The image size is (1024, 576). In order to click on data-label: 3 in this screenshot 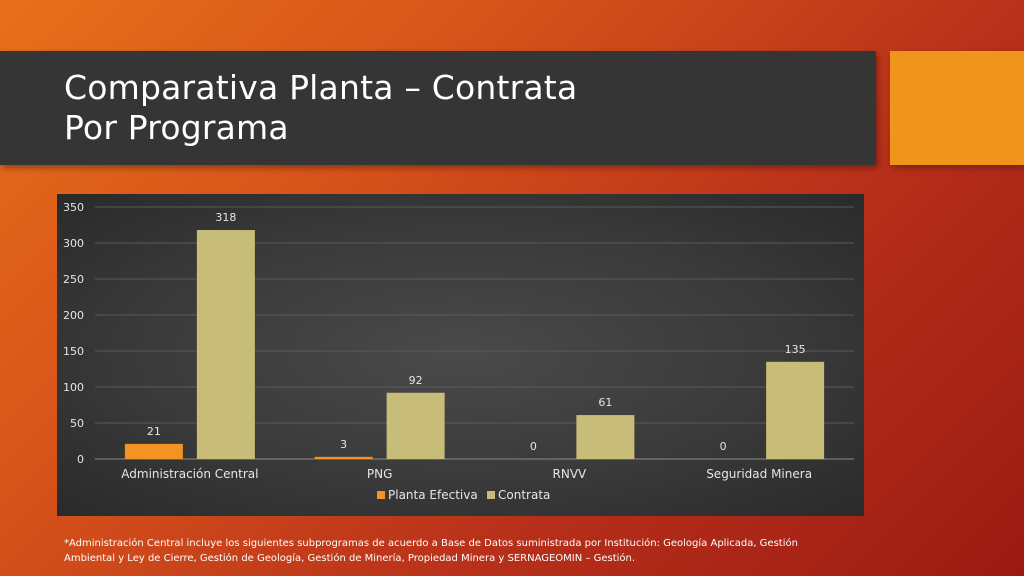, I will do `click(343, 444)`.